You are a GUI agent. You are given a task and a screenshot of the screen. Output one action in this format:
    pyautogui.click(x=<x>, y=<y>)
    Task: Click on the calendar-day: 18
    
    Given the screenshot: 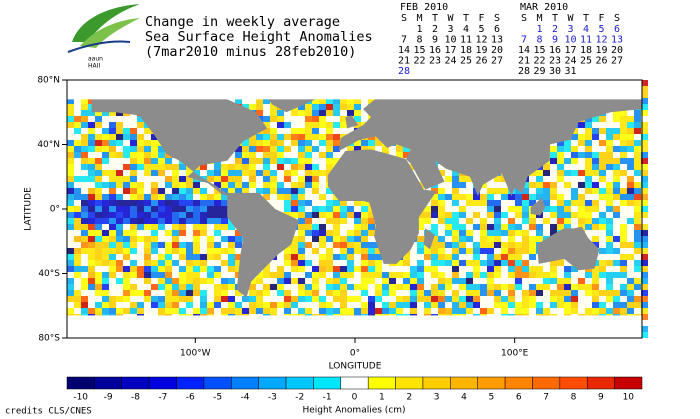 What is the action you would take?
    pyautogui.click(x=466, y=50)
    